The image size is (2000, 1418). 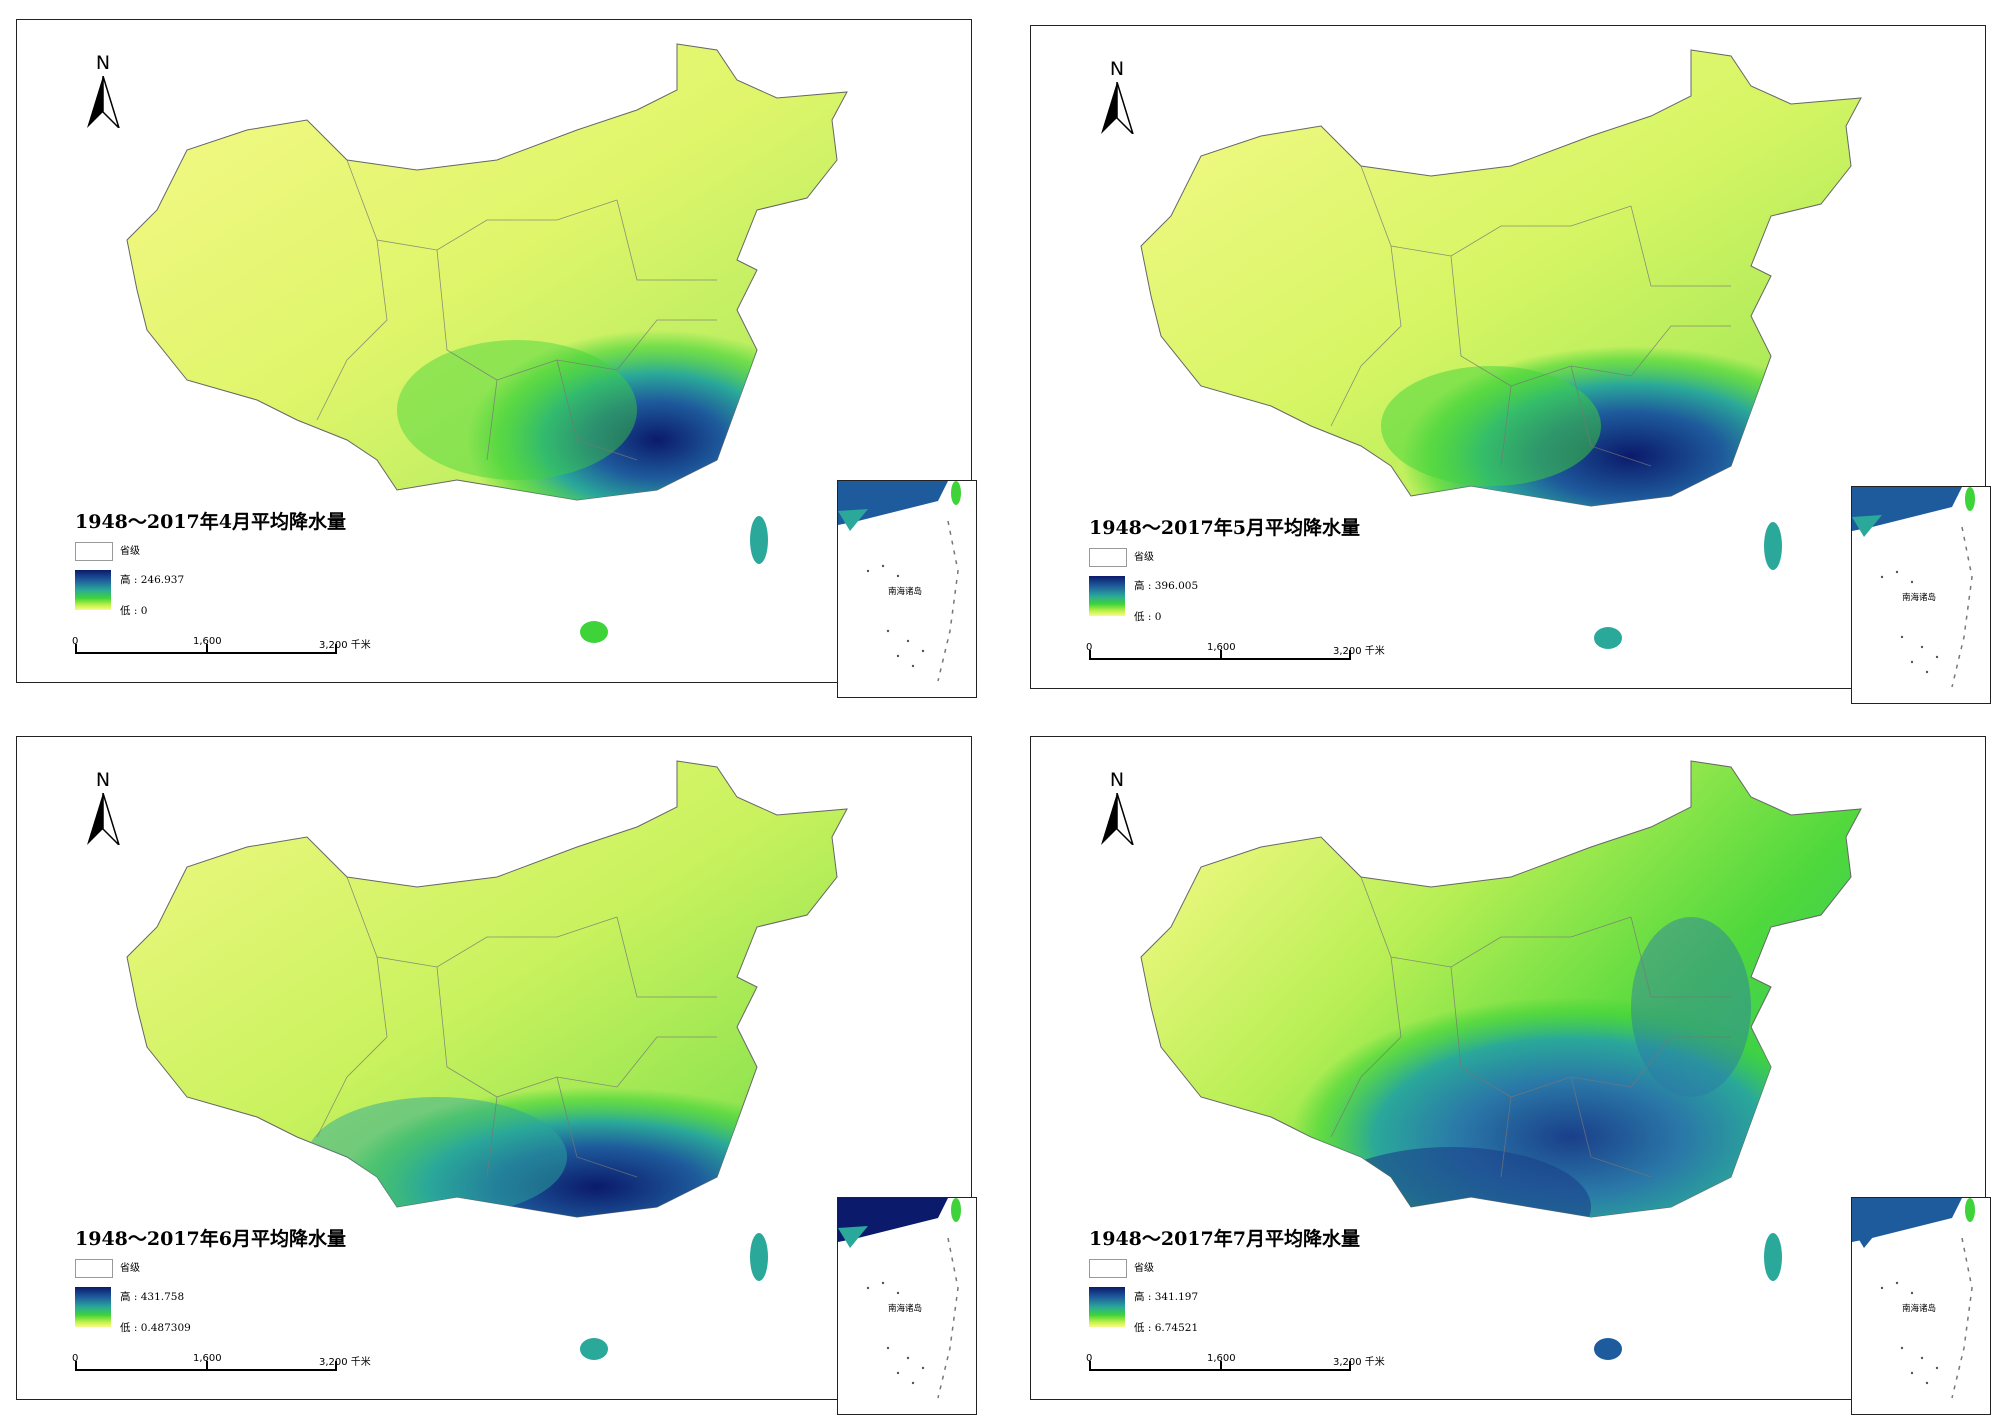 I want to click on legend-title: 1948～2017年4月平均降水量, so click(x=210, y=522).